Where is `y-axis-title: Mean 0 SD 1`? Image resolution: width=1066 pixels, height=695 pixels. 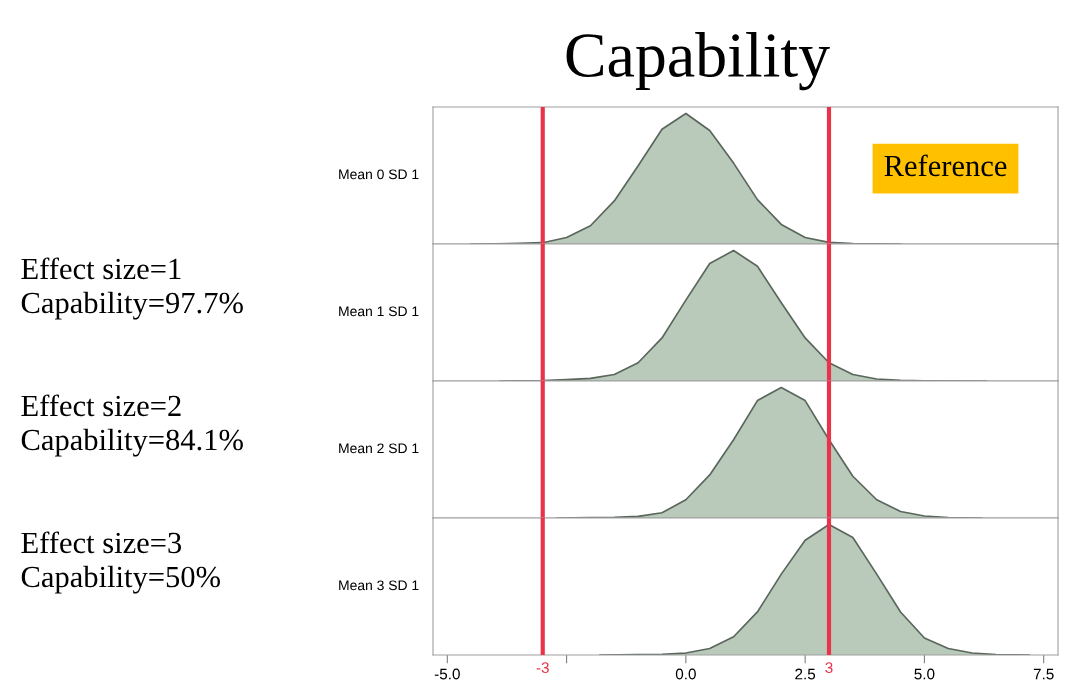
y-axis-title: Mean 0 SD 1 is located at coordinates (379, 174).